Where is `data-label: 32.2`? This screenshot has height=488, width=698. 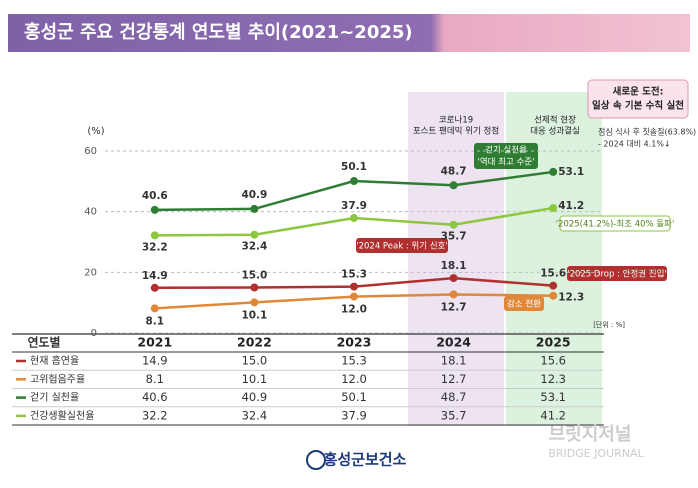
data-label: 32.2 is located at coordinates (155, 247).